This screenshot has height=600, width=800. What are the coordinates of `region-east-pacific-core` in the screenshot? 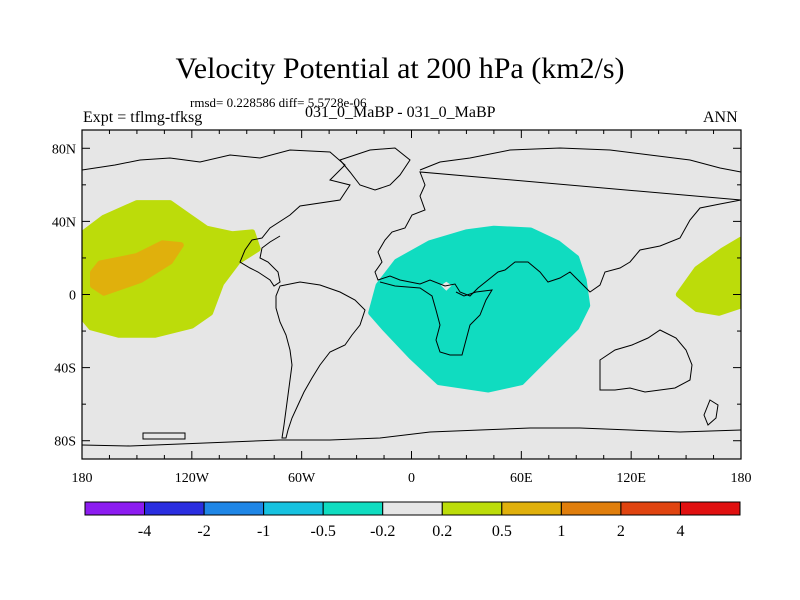 It's located at (137, 268).